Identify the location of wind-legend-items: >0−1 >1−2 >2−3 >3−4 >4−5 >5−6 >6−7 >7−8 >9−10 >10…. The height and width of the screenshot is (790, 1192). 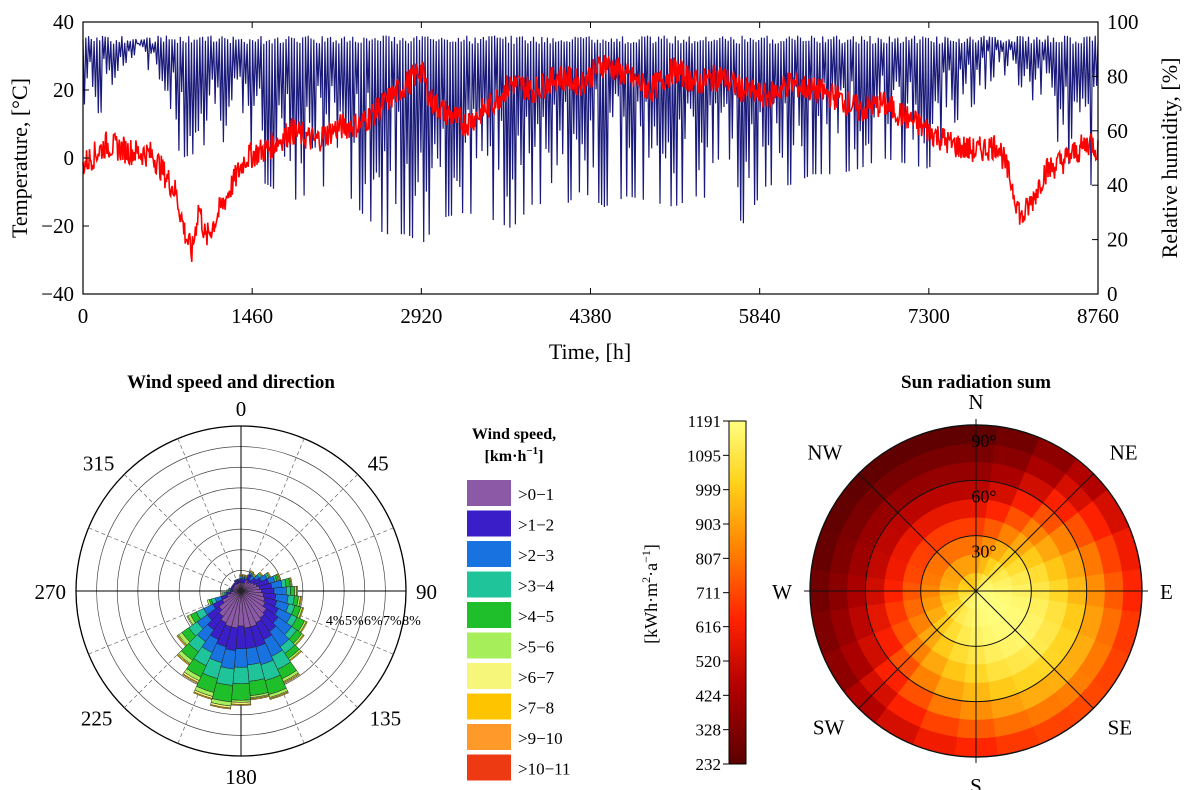
(519, 630).